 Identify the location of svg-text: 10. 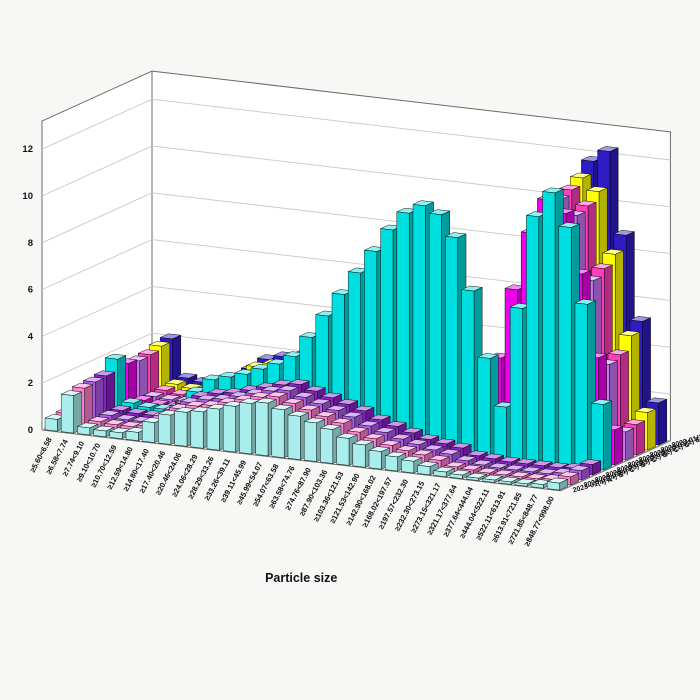
(27, 196).